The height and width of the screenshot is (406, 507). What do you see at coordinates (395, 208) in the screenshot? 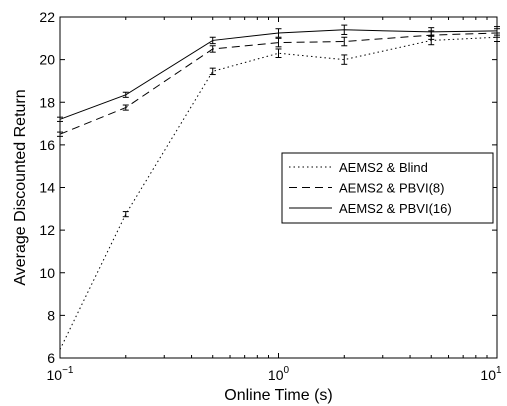
I see `legend-entry-3: AEMS2 & PBVI(16)` at bounding box center [395, 208].